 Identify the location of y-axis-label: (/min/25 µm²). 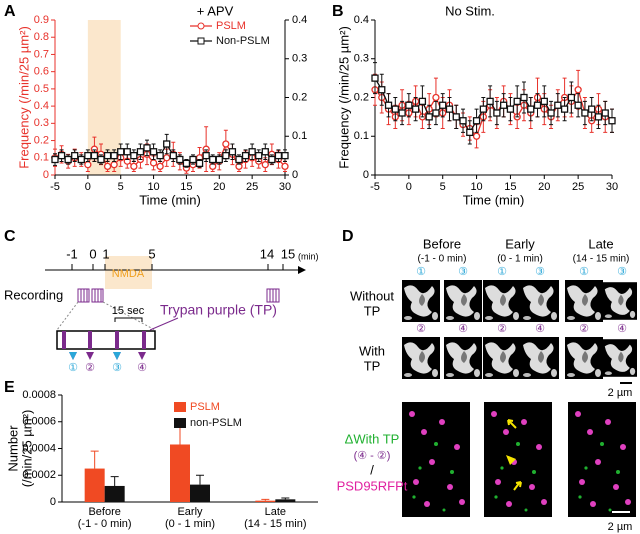
(26, 449).